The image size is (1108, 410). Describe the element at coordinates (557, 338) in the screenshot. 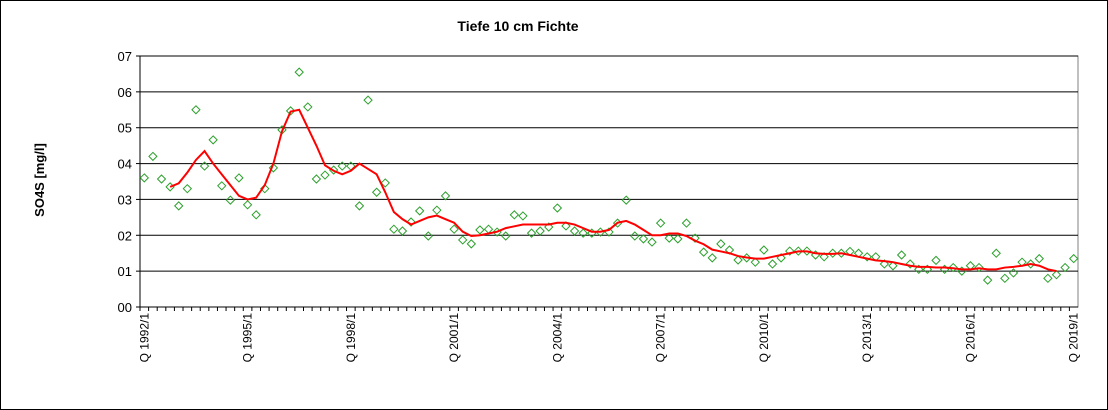

I see `x-tick-label: Q 2004/1` at that location.